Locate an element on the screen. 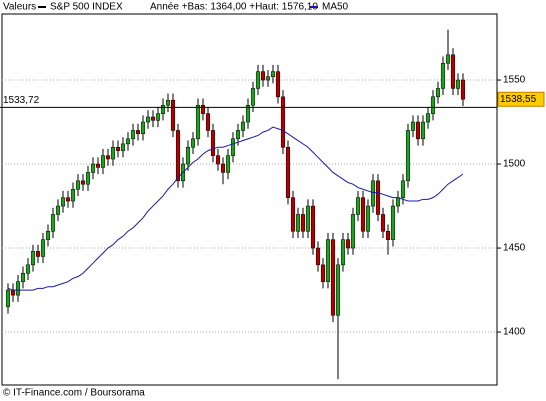 The width and height of the screenshot is (546, 401). reference-label: 1533,72 is located at coordinates (21, 100).